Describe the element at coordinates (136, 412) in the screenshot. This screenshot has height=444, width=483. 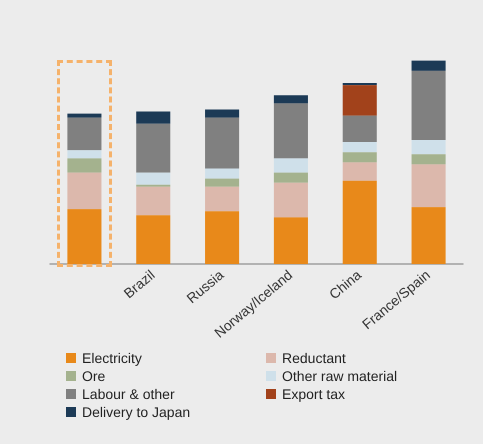
I see `legend-label: Delivery to Japan` at that location.